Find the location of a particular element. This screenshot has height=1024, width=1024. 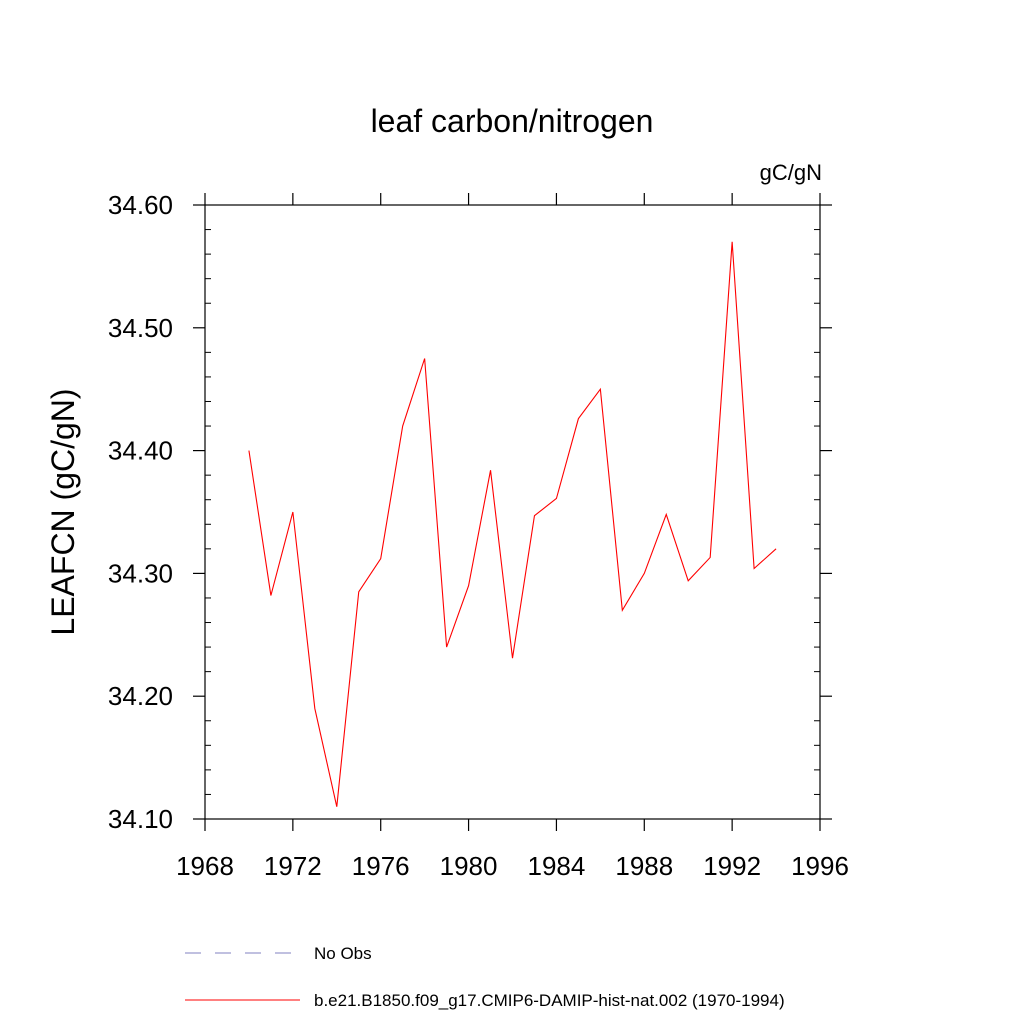

x-tick-label: 1996 is located at coordinates (820, 866).